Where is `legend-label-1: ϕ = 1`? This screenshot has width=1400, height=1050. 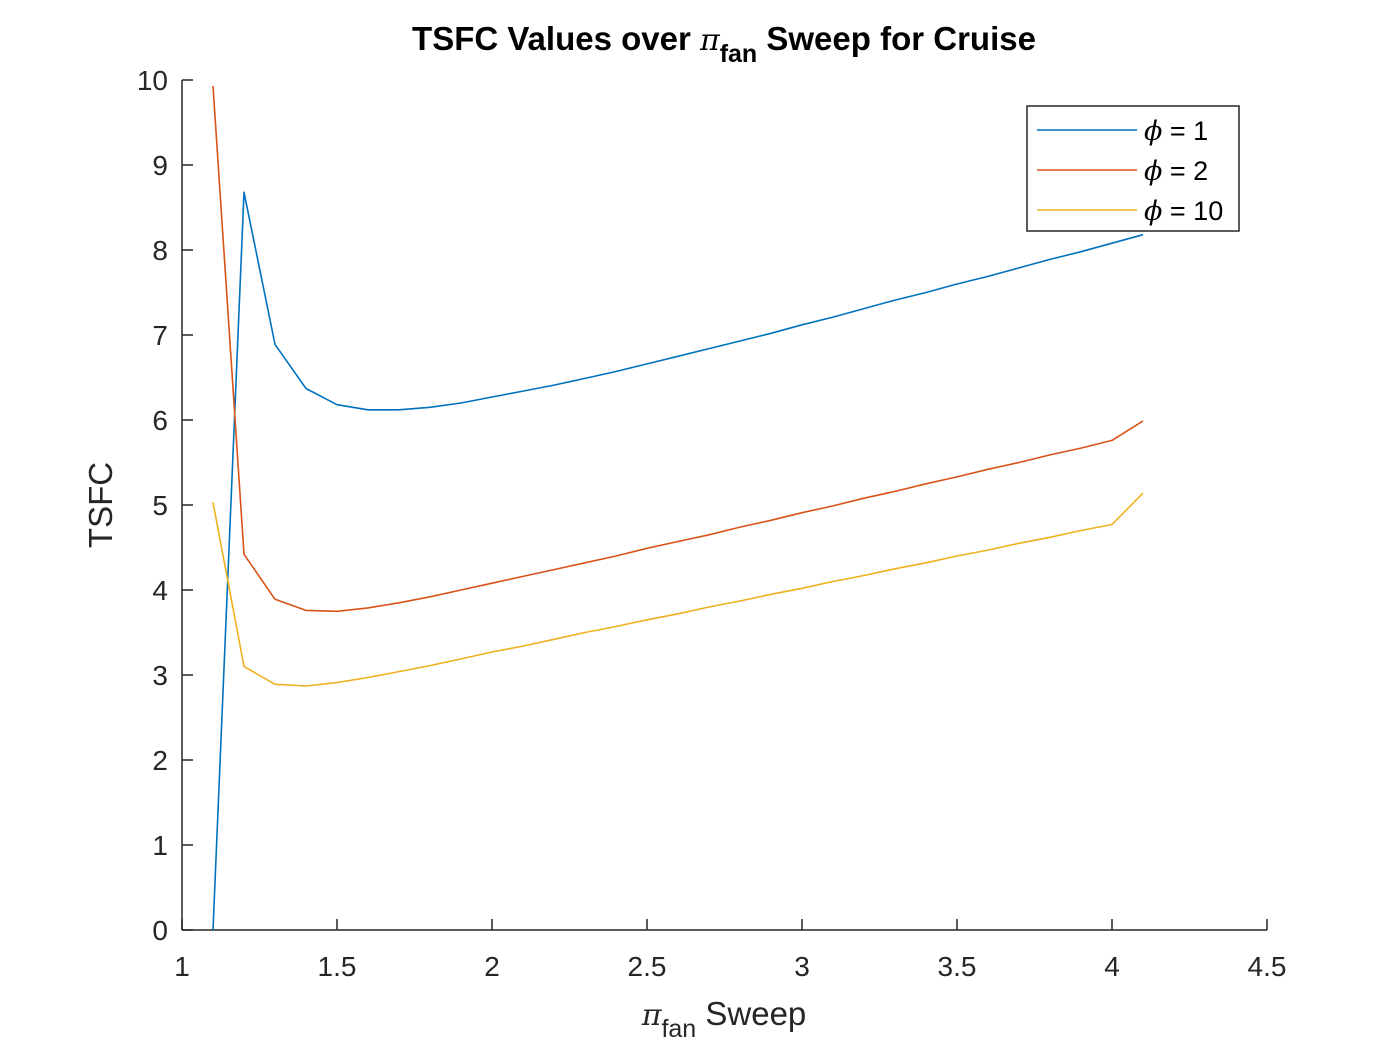
legend-label-1: ϕ = 1 is located at coordinates (1176, 131).